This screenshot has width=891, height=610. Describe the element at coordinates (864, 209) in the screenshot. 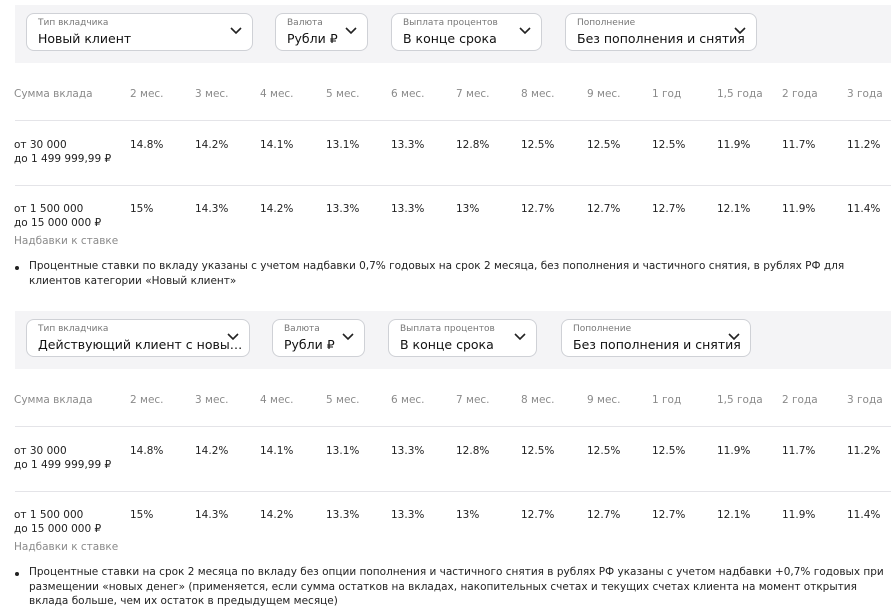

I see `rate: 11.4%` at that location.